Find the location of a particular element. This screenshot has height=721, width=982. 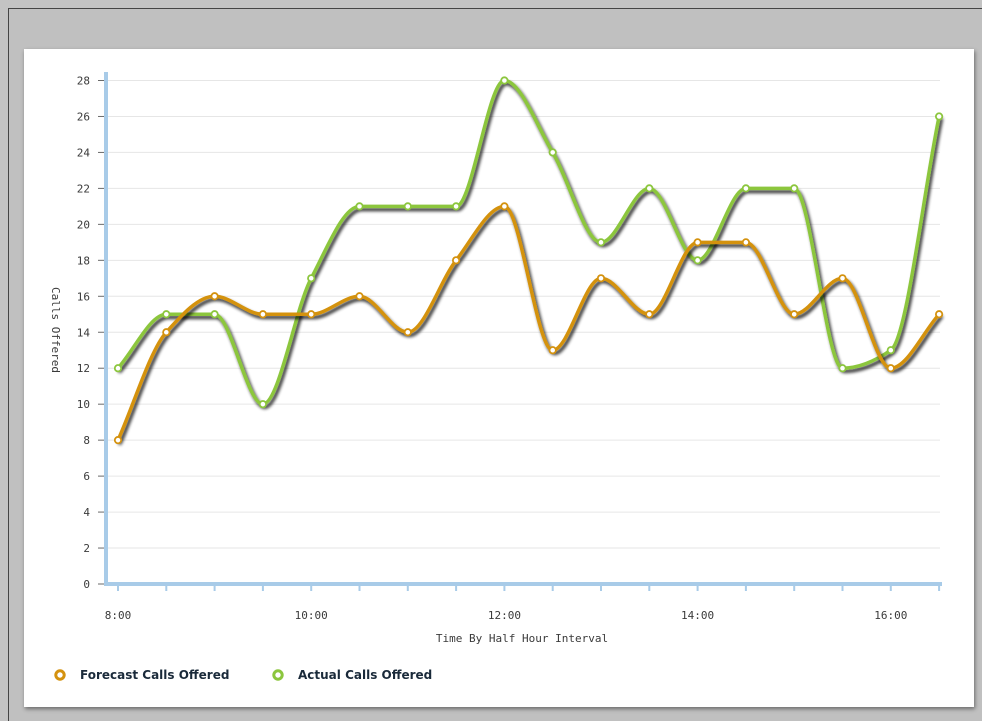

y-tick-label: 6 is located at coordinates (86, 476).